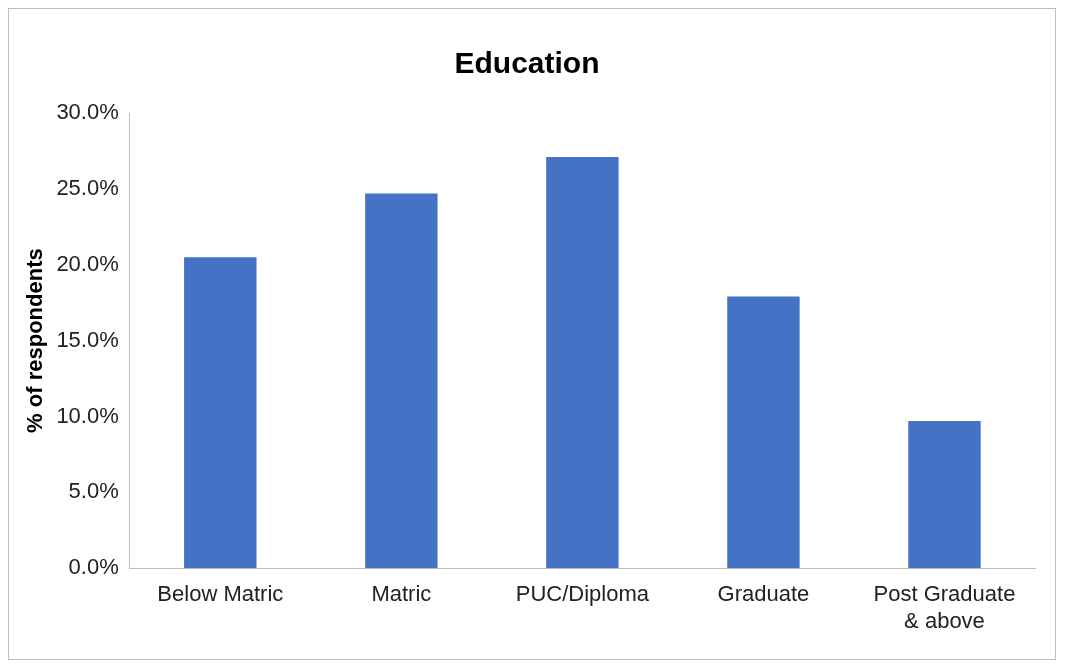  I want to click on x-tick-label: Graduate, so click(763, 594).